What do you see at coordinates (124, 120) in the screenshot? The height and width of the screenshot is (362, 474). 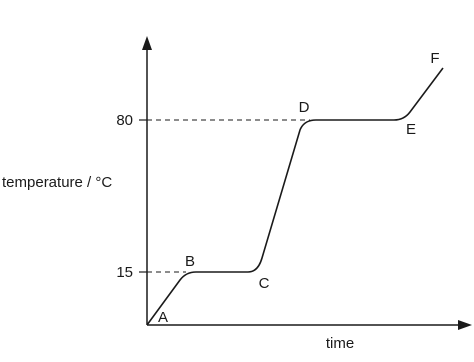 I see `y-mark-label: 80` at bounding box center [124, 120].